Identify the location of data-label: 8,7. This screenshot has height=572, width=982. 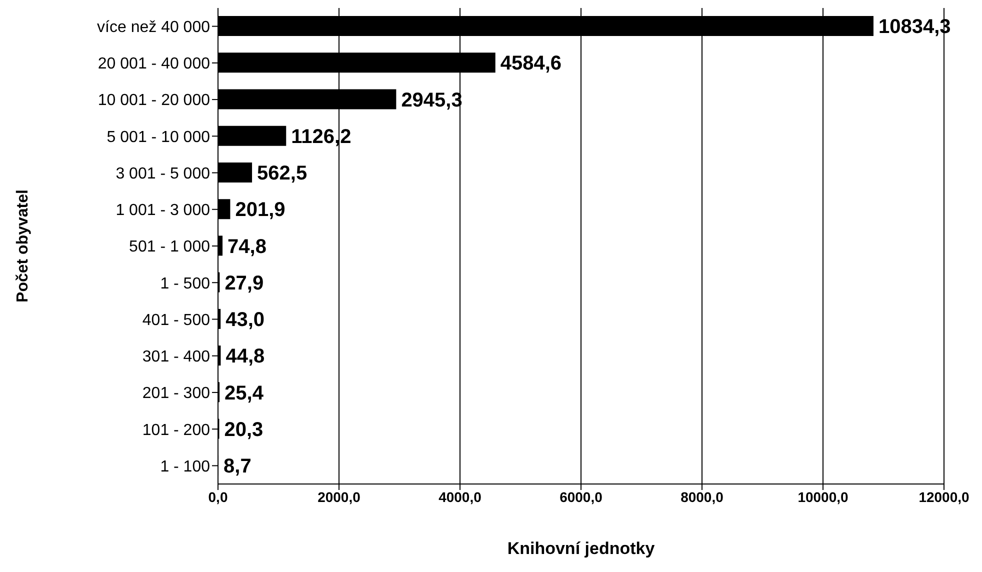
(238, 466).